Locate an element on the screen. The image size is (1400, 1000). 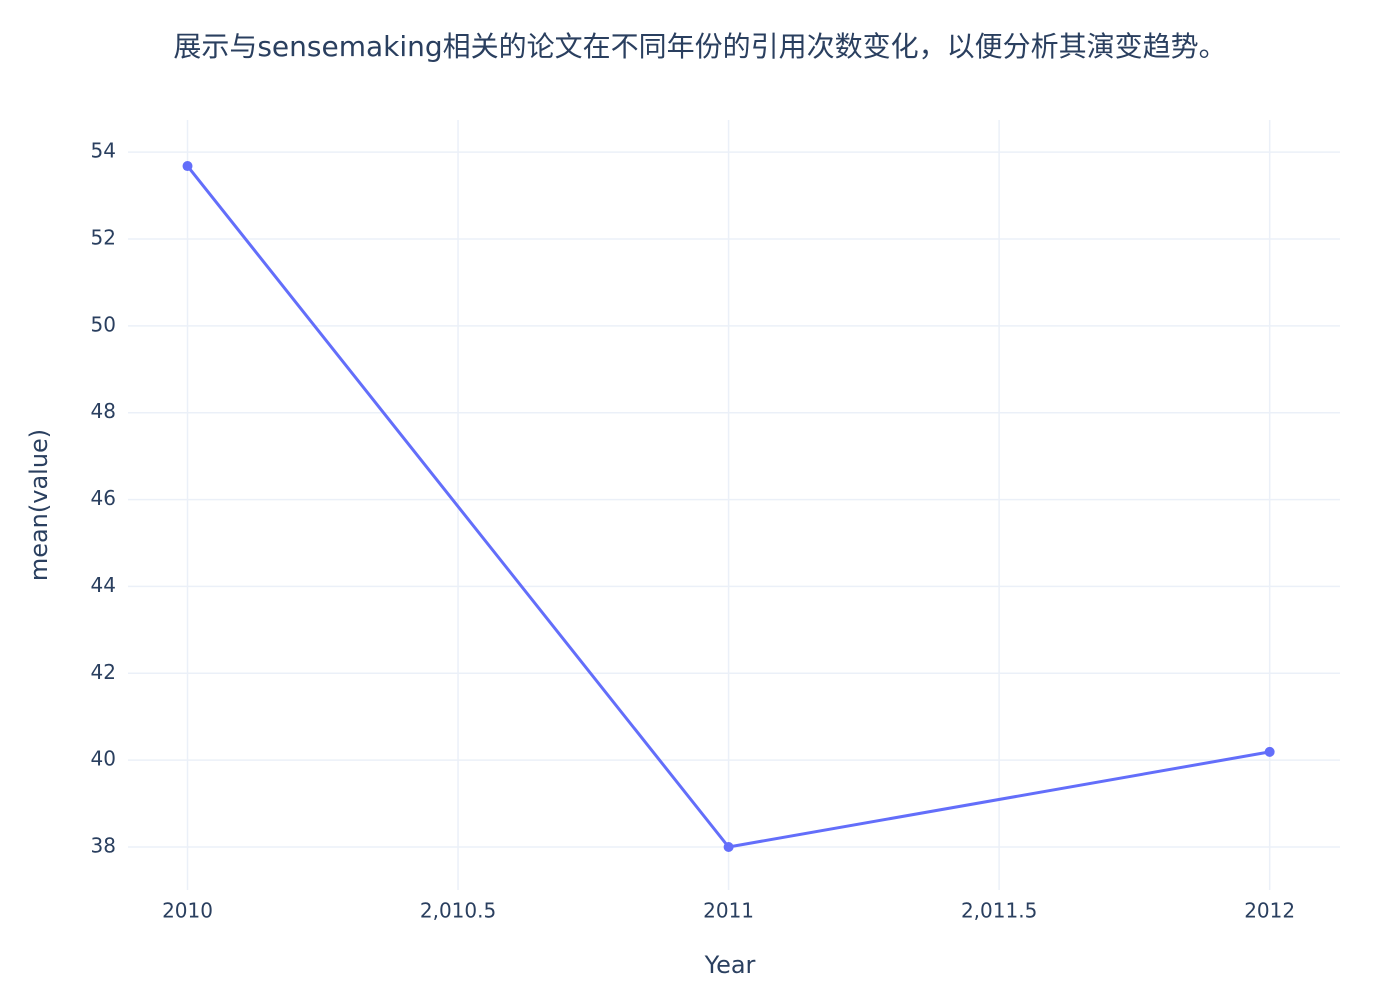
x-tick-label: 2,011.5 is located at coordinates (999, 911).